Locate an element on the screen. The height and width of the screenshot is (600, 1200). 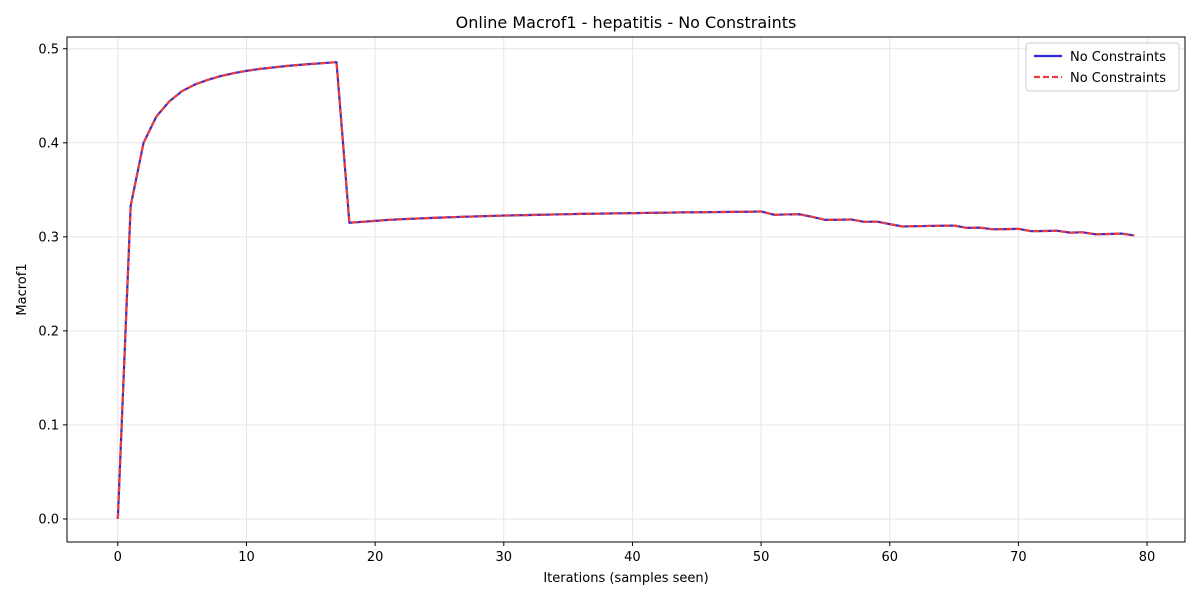
x-axis-label: Iterations (samples seen) is located at coordinates (625, 578).